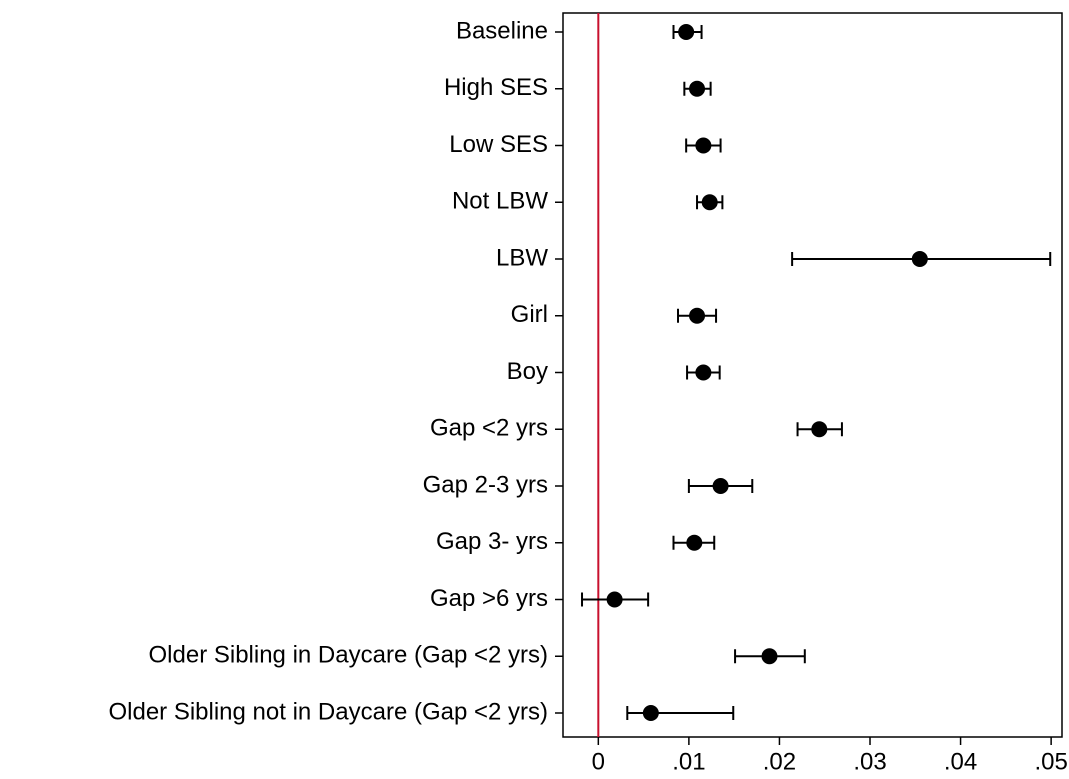  I want to click on y-tick-label: Low SES, so click(498, 144).